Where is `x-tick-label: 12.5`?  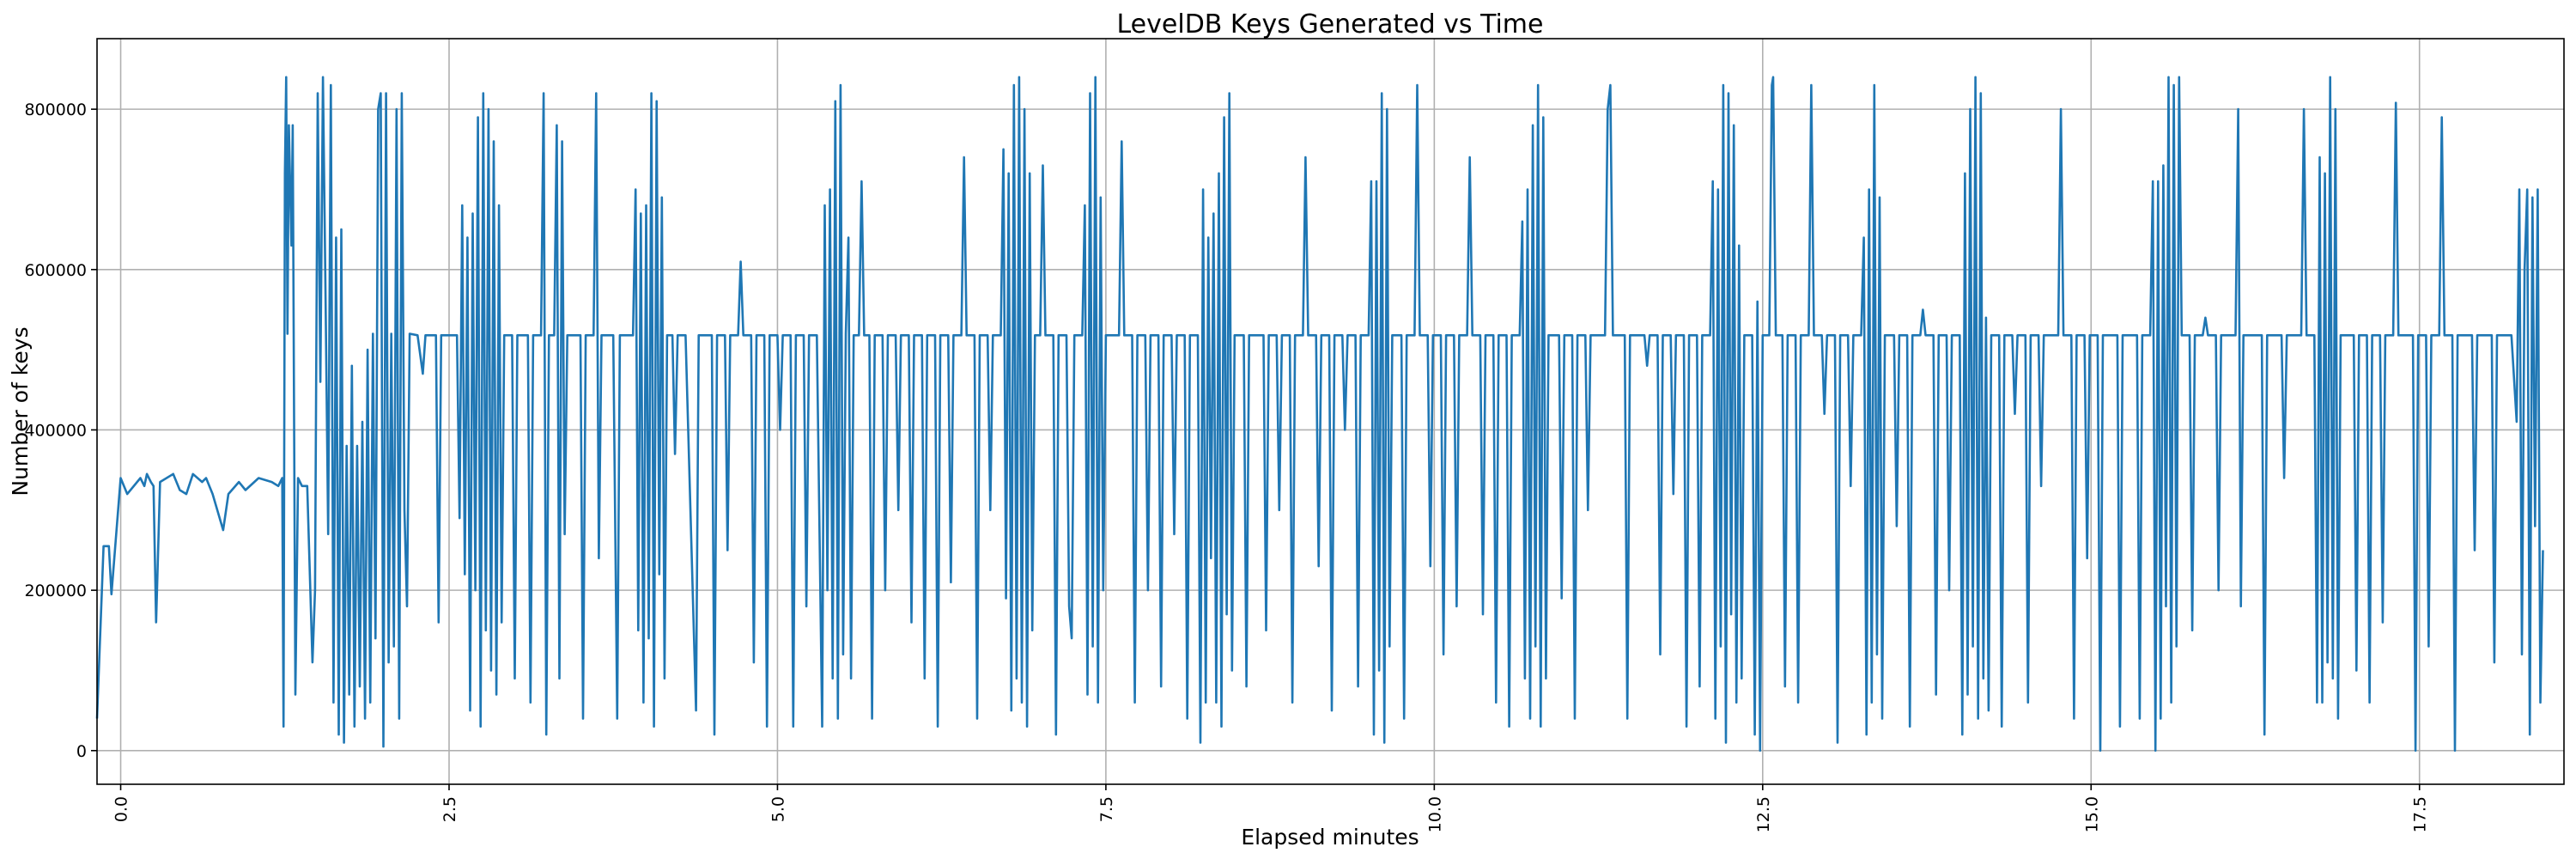
x-tick-label: 12.5 is located at coordinates (1763, 814).